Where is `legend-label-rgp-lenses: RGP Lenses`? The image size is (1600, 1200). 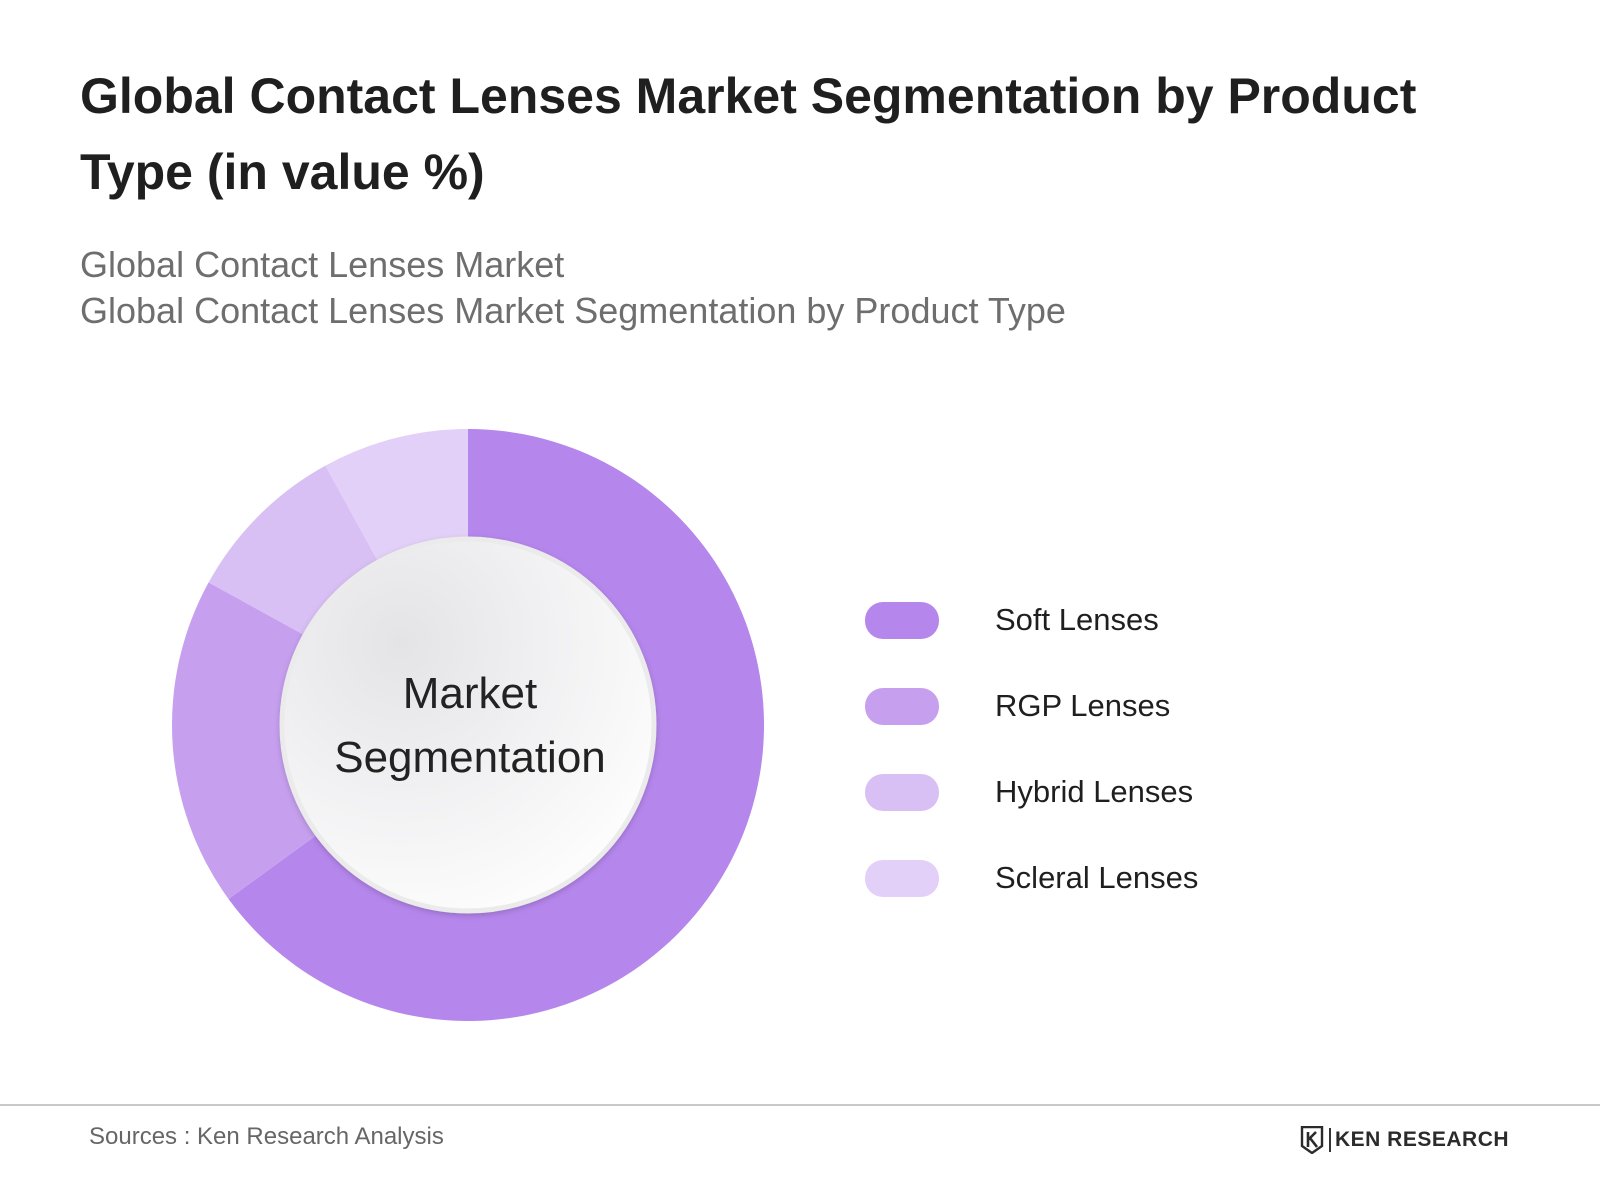
legend-label-rgp-lenses: RGP Lenses is located at coordinates (1083, 705).